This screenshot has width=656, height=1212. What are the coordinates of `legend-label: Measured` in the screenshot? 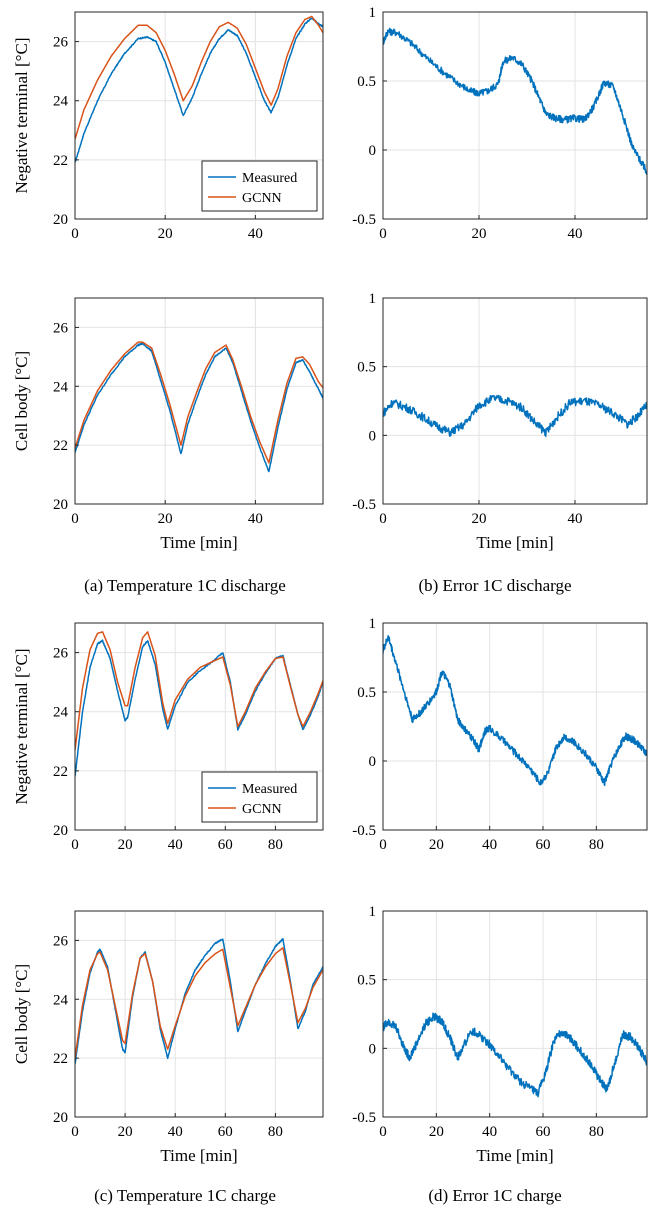 It's located at (269, 178).